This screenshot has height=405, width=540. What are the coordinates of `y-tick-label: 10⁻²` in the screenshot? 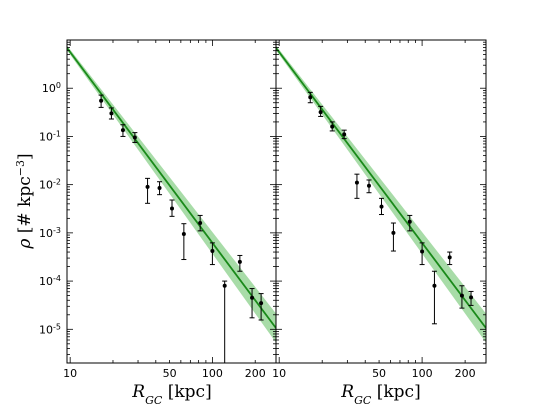 It's located at (50, 184).